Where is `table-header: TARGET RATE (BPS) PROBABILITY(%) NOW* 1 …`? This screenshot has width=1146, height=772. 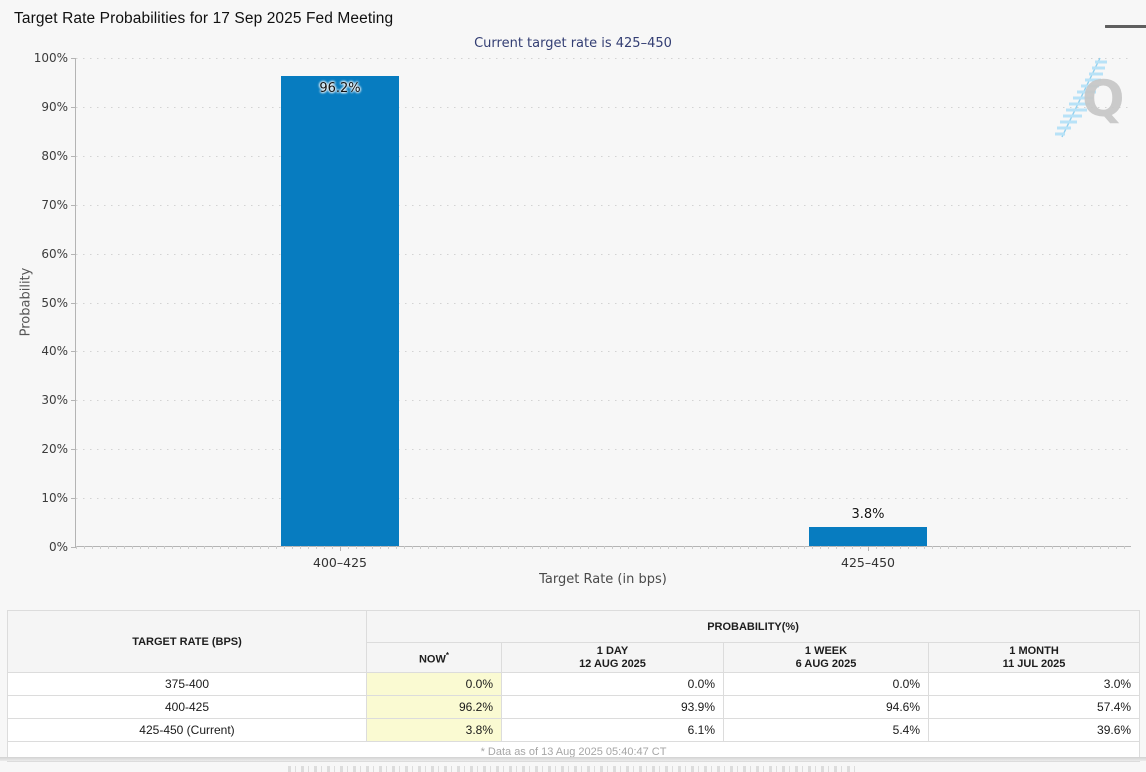
table-header: TARGET RATE (BPS) PROBABILITY(%) NOW* 1 … is located at coordinates (574, 641).